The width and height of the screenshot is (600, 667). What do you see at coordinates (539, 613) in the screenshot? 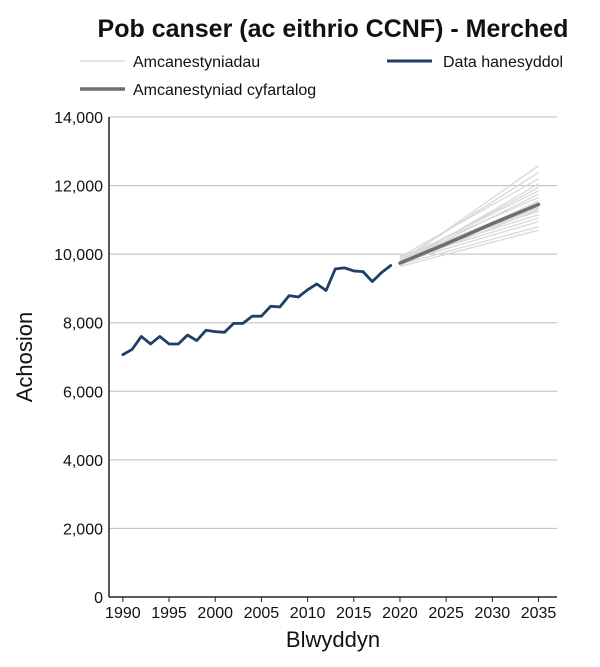
I see `x-tick-label-2035: 2035` at bounding box center [539, 613].